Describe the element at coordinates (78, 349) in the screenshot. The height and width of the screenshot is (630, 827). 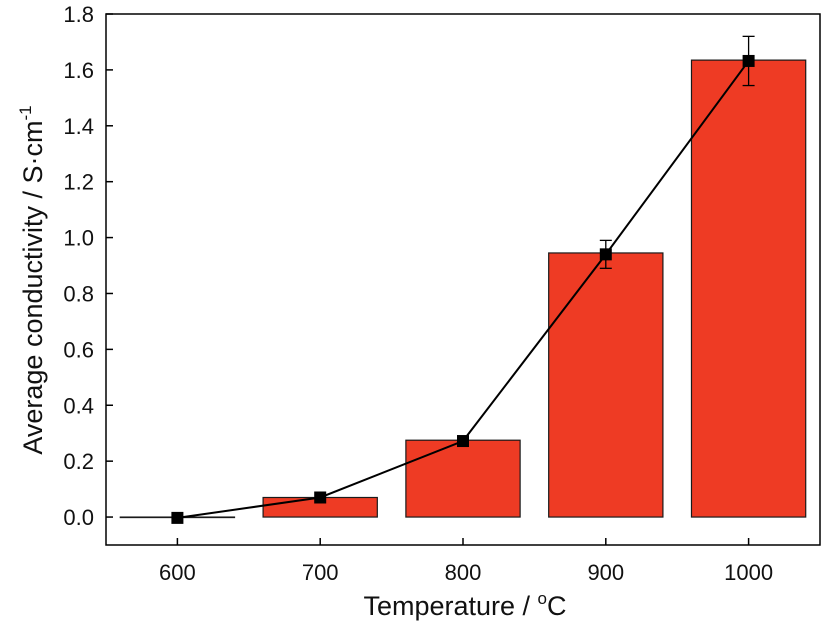
I see `y-tick-label: 0.6` at that location.